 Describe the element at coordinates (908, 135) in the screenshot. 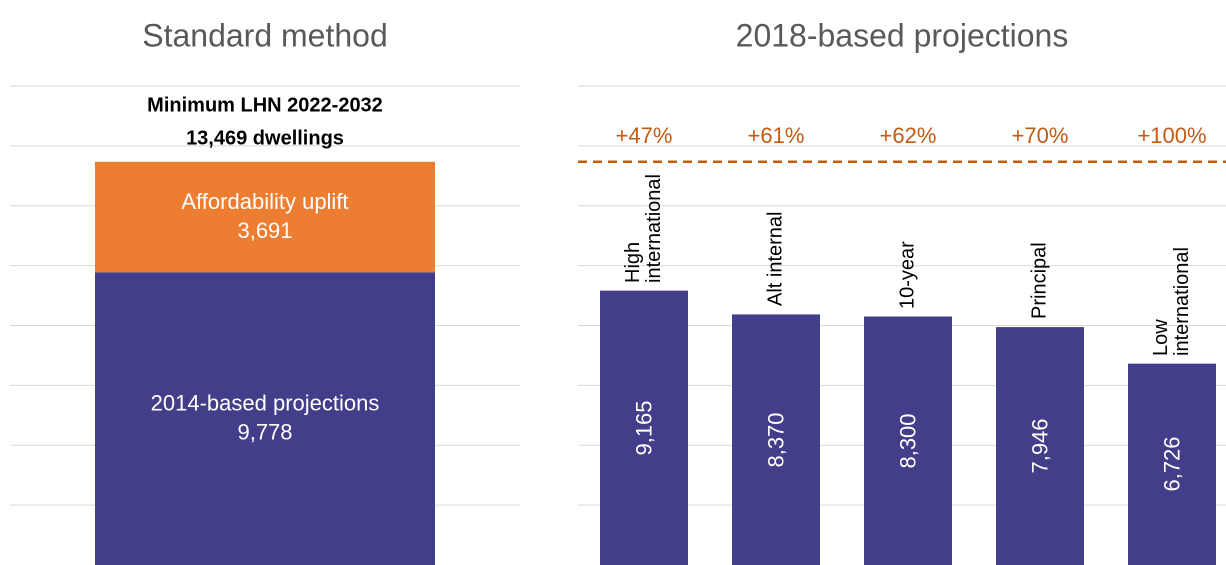

I see `annotation: +62%` at that location.